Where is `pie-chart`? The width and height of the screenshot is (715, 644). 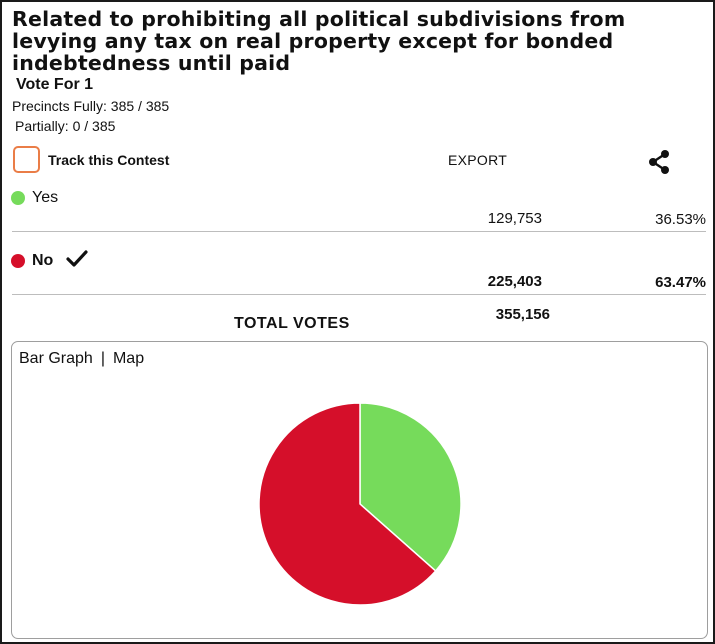
pie-chart is located at coordinates (360, 504).